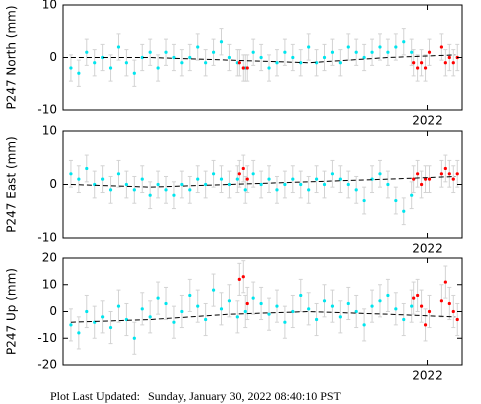 This screenshot has height=404, width=481. What do you see at coordinates (245, 396) in the screenshot?
I see `footer-timestamp: Sunday, January 30, 2022 08:40:10 PST` at bounding box center [245, 396].